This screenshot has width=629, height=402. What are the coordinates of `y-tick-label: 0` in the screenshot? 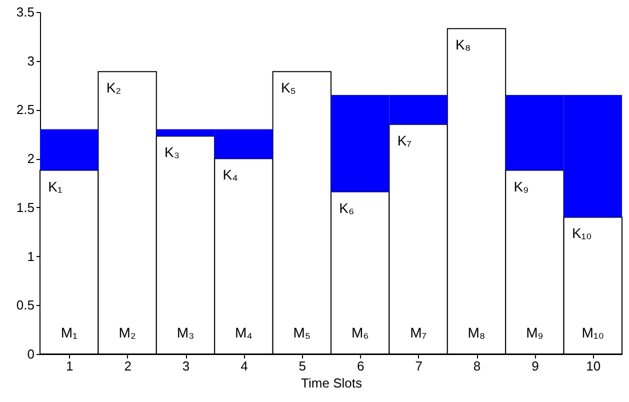 It's located at (30, 354).